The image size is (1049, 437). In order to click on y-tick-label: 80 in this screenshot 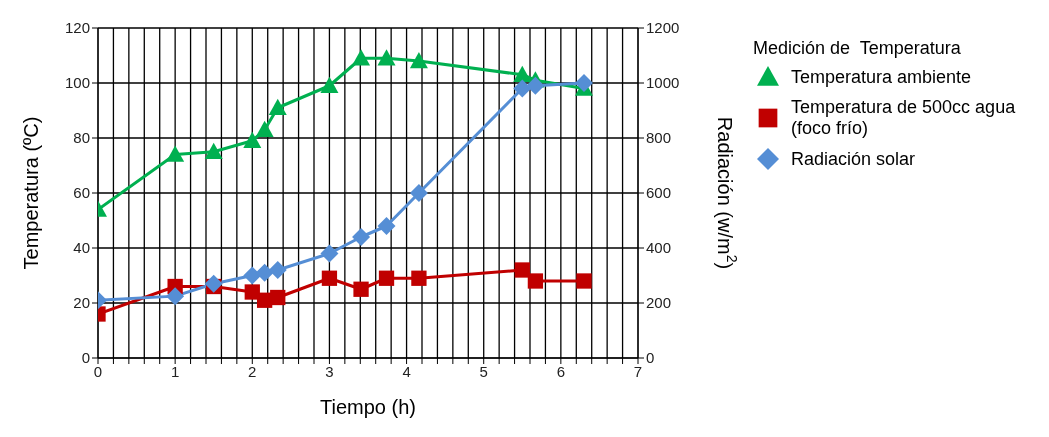, I will do `click(81, 138)`.